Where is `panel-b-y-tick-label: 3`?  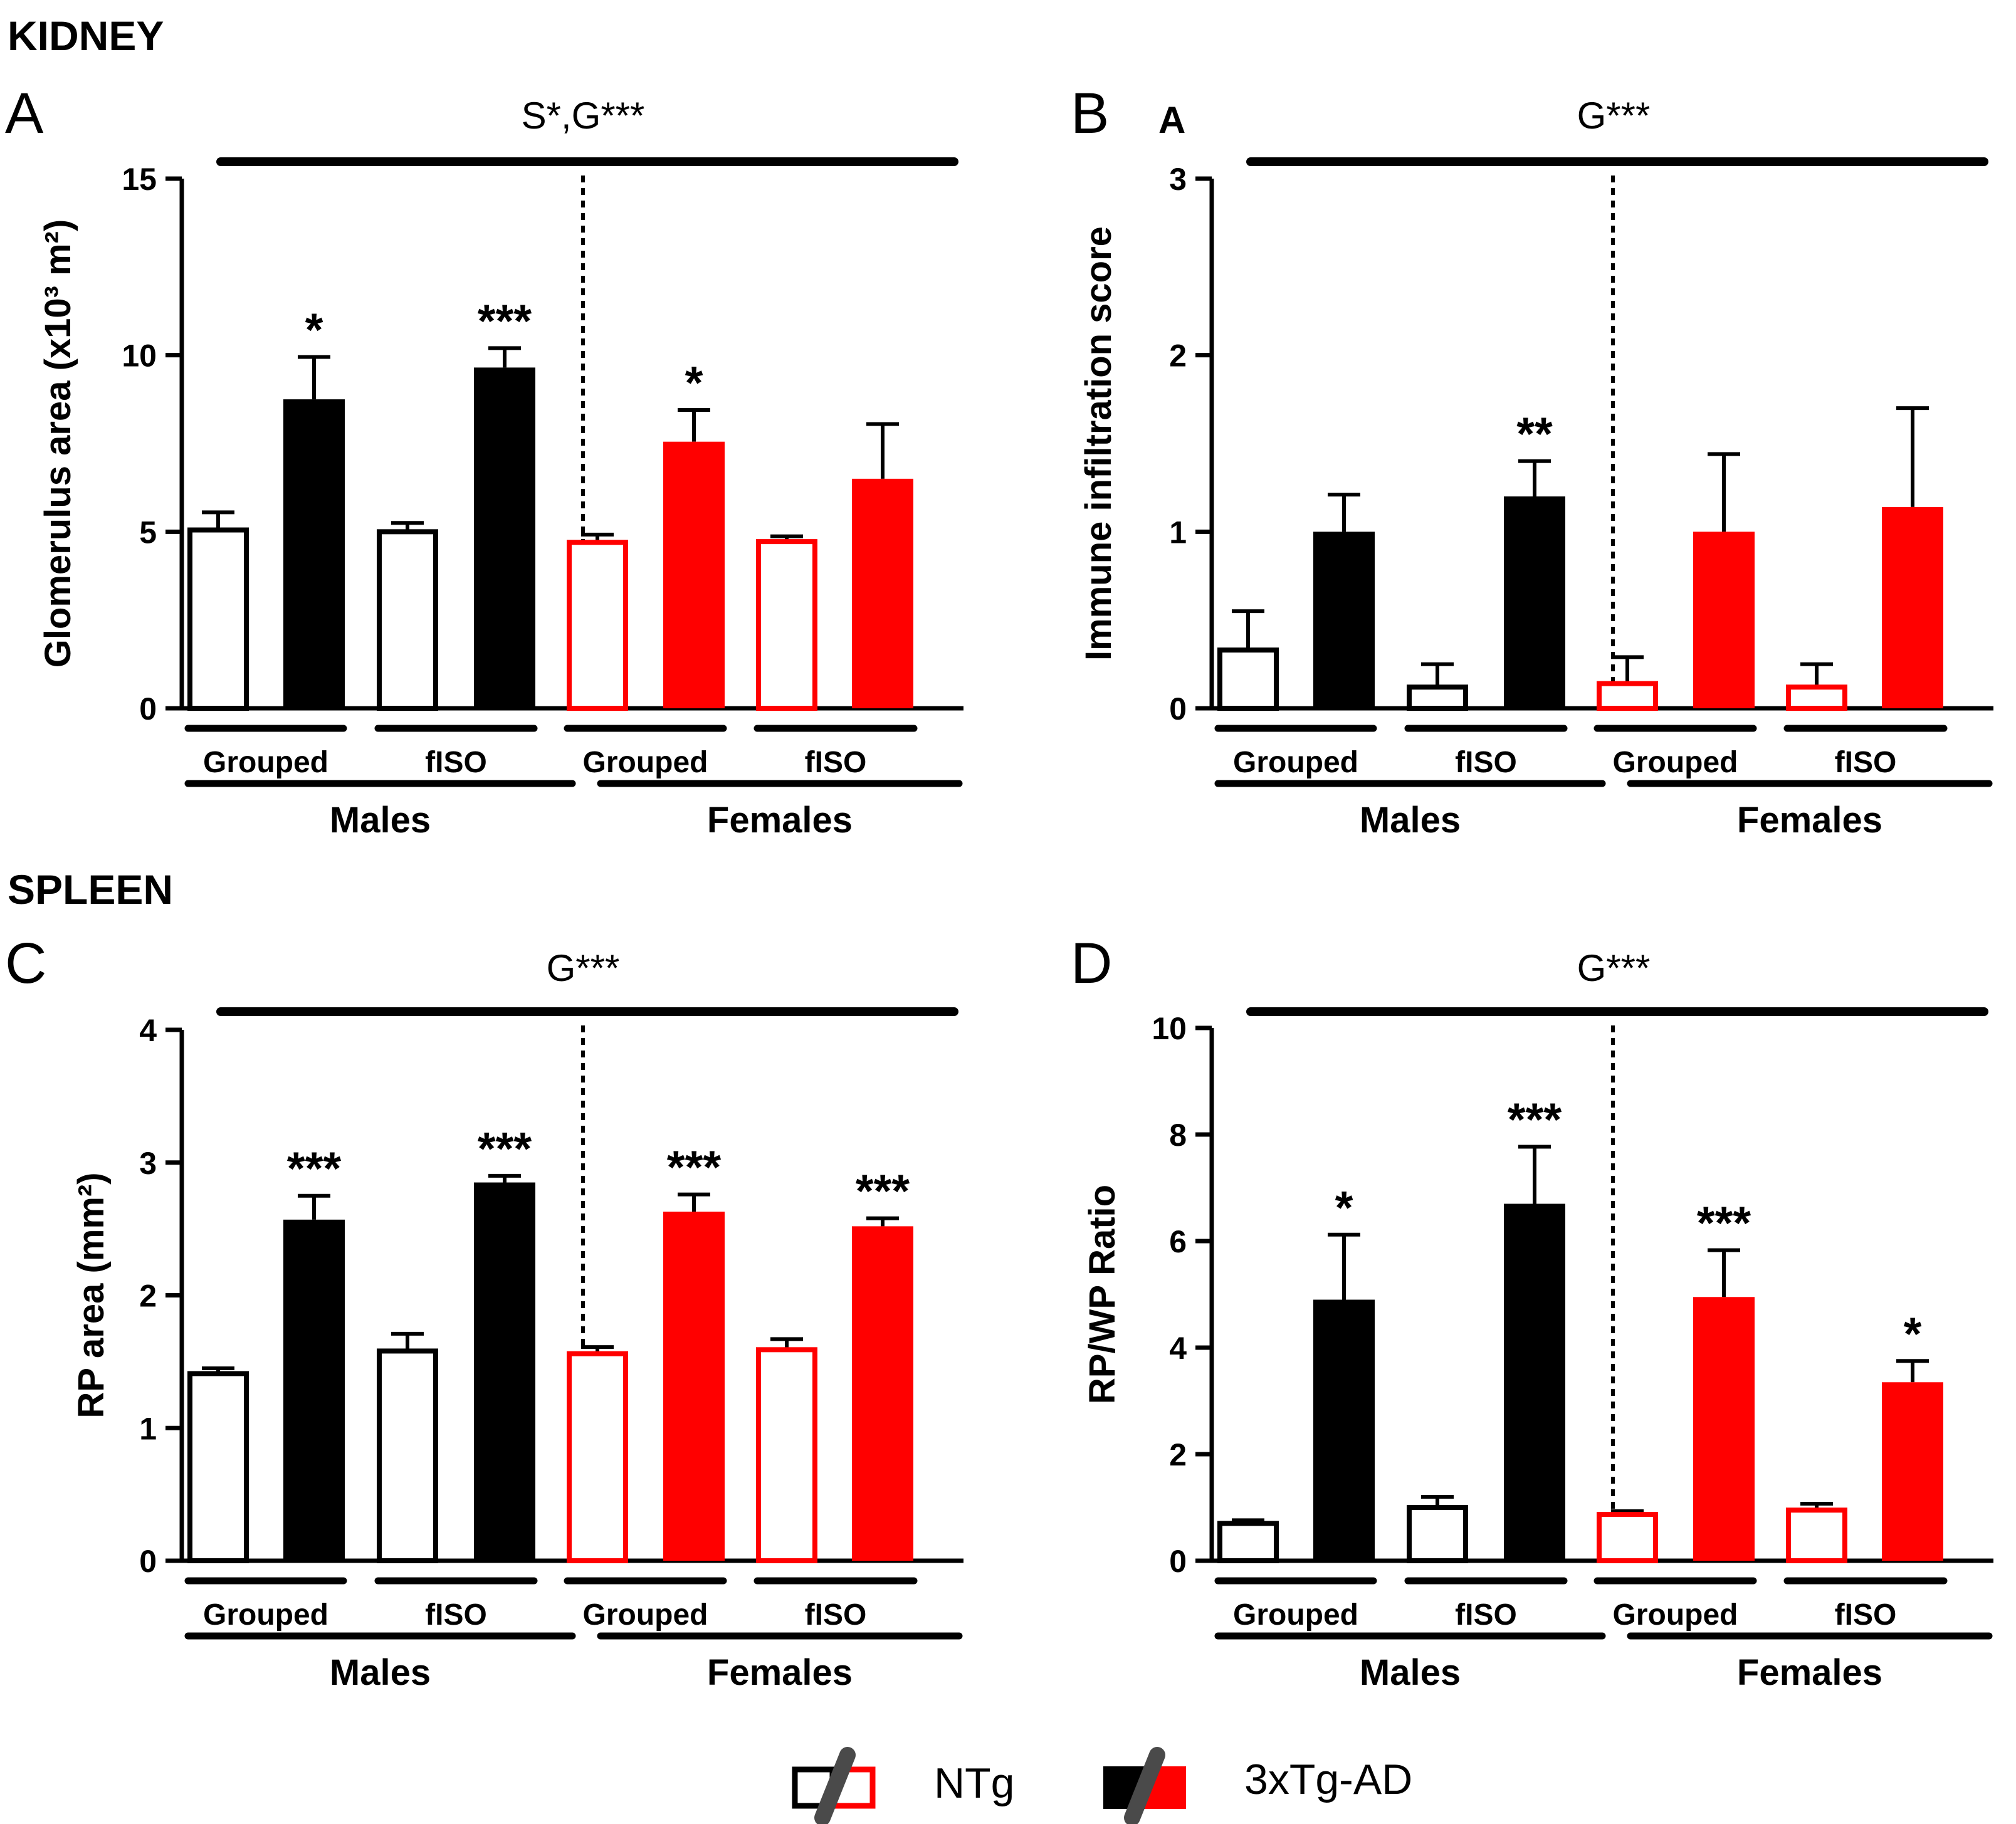
panel-b-y-tick-label: 3 is located at coordinates (1178, 179).